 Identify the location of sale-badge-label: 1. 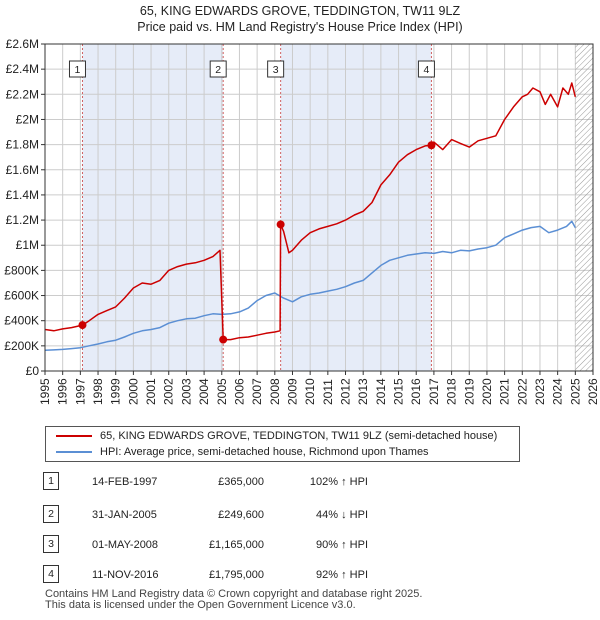
(78, 70).